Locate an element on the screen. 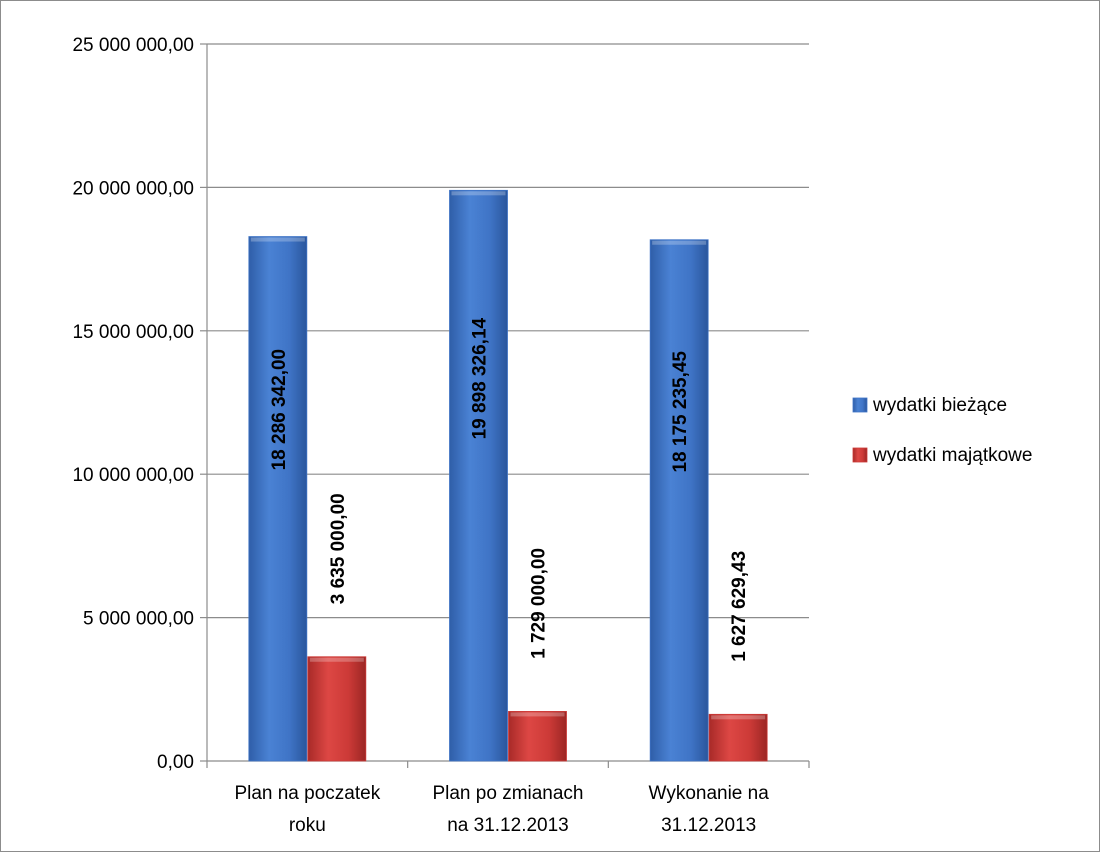  y-tick-label: 0,00 is located at coordinates (175, 762).